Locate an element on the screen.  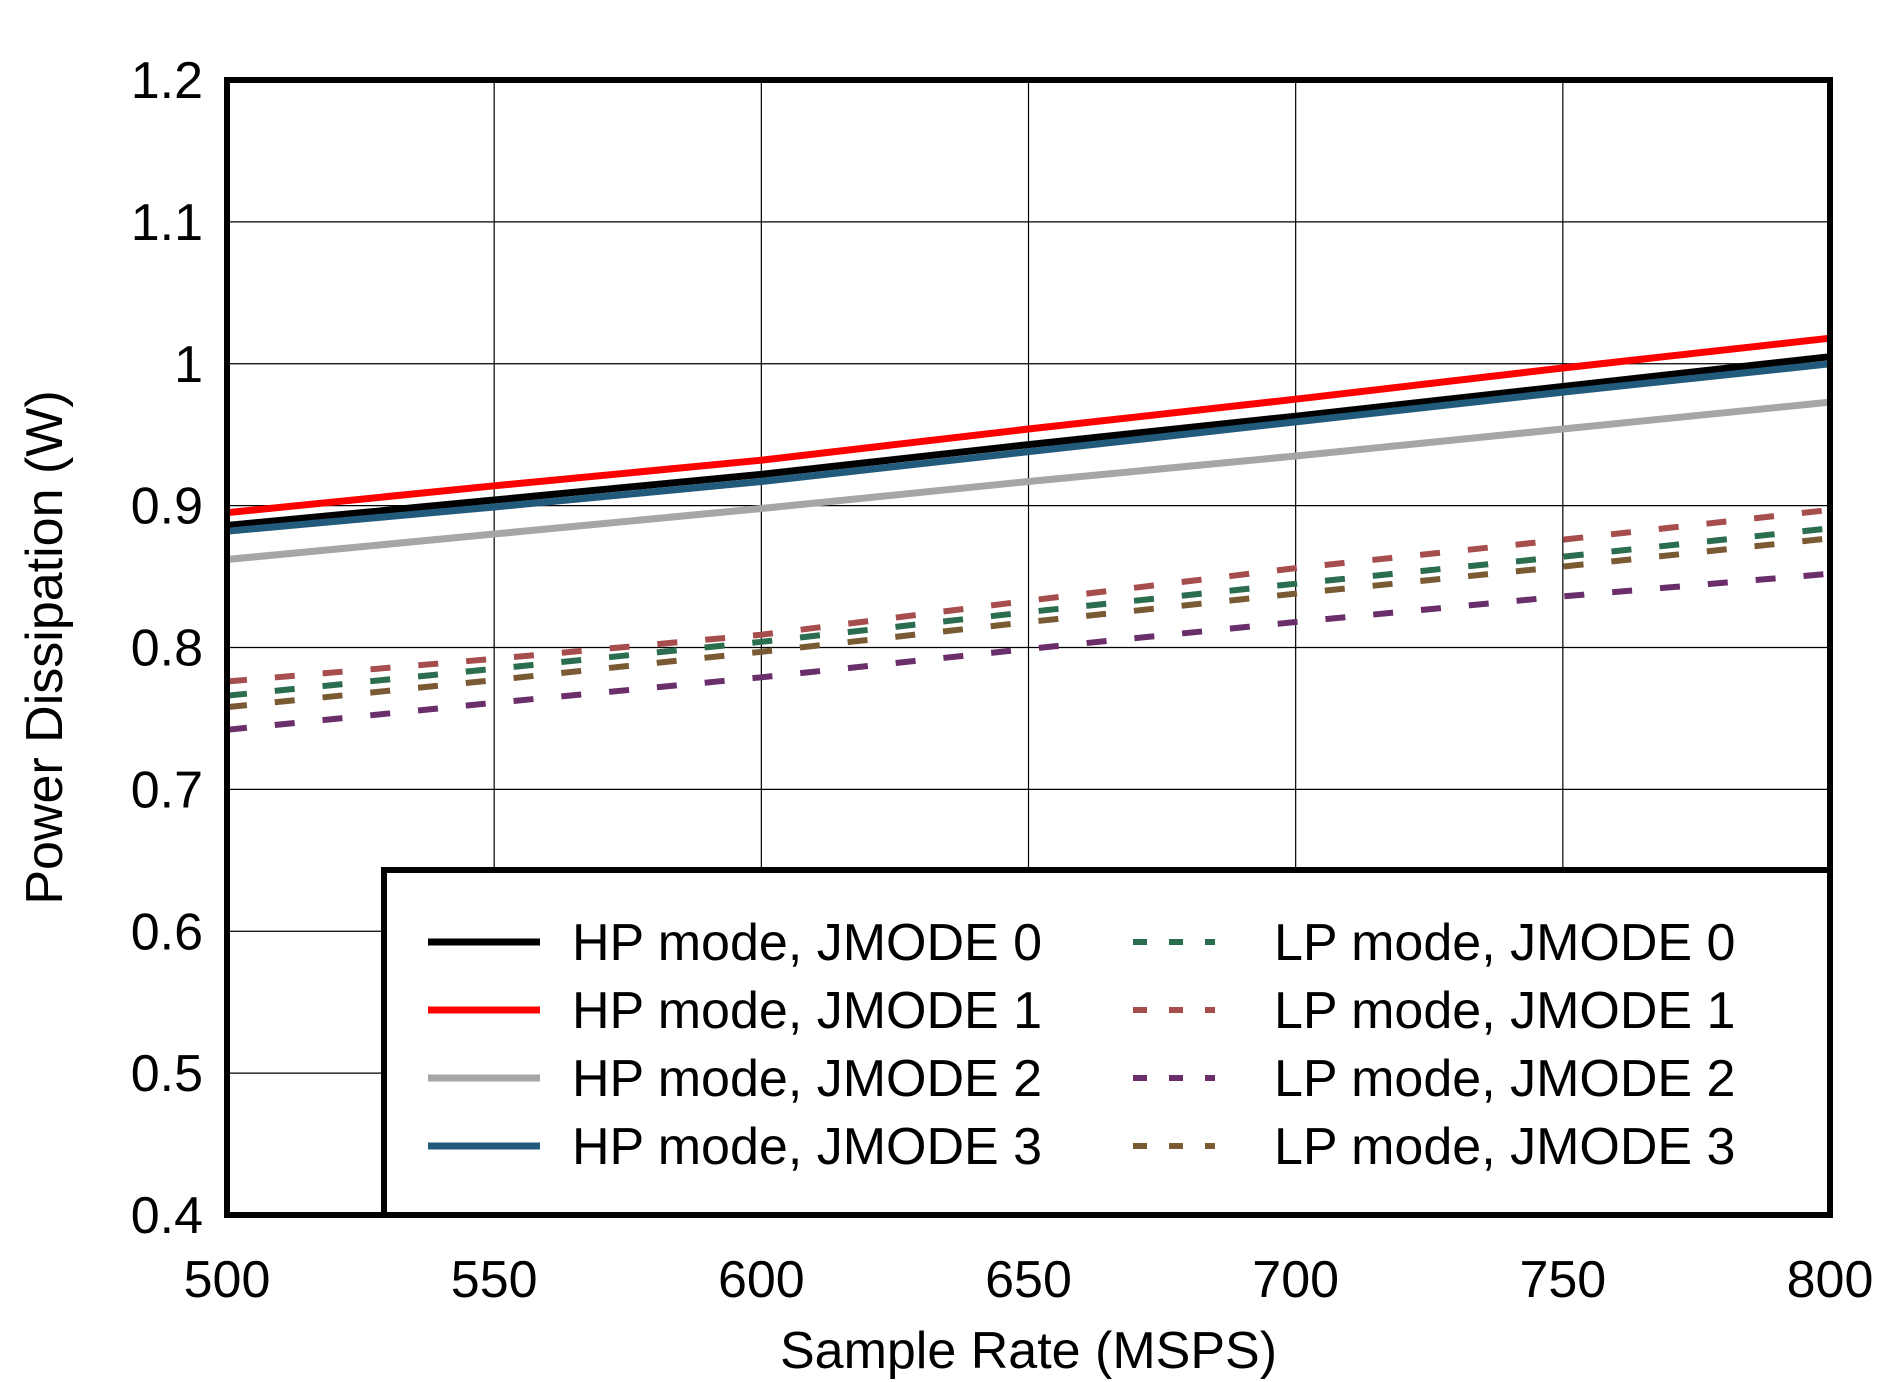
x-tick-label: 600 is located at coordinates (761, 1280).